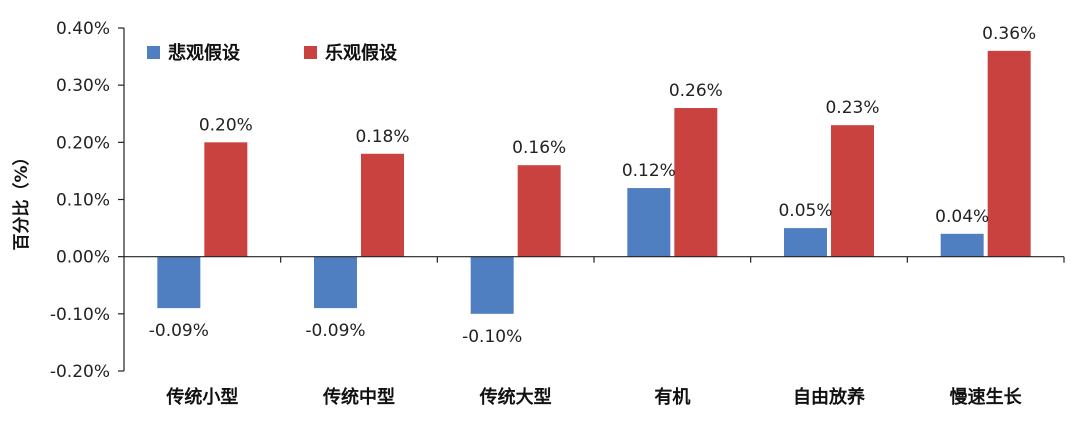 The height and width of the screenshot is (425, 1080). I want to click on category-label: 自由放养, so click(829, 397).